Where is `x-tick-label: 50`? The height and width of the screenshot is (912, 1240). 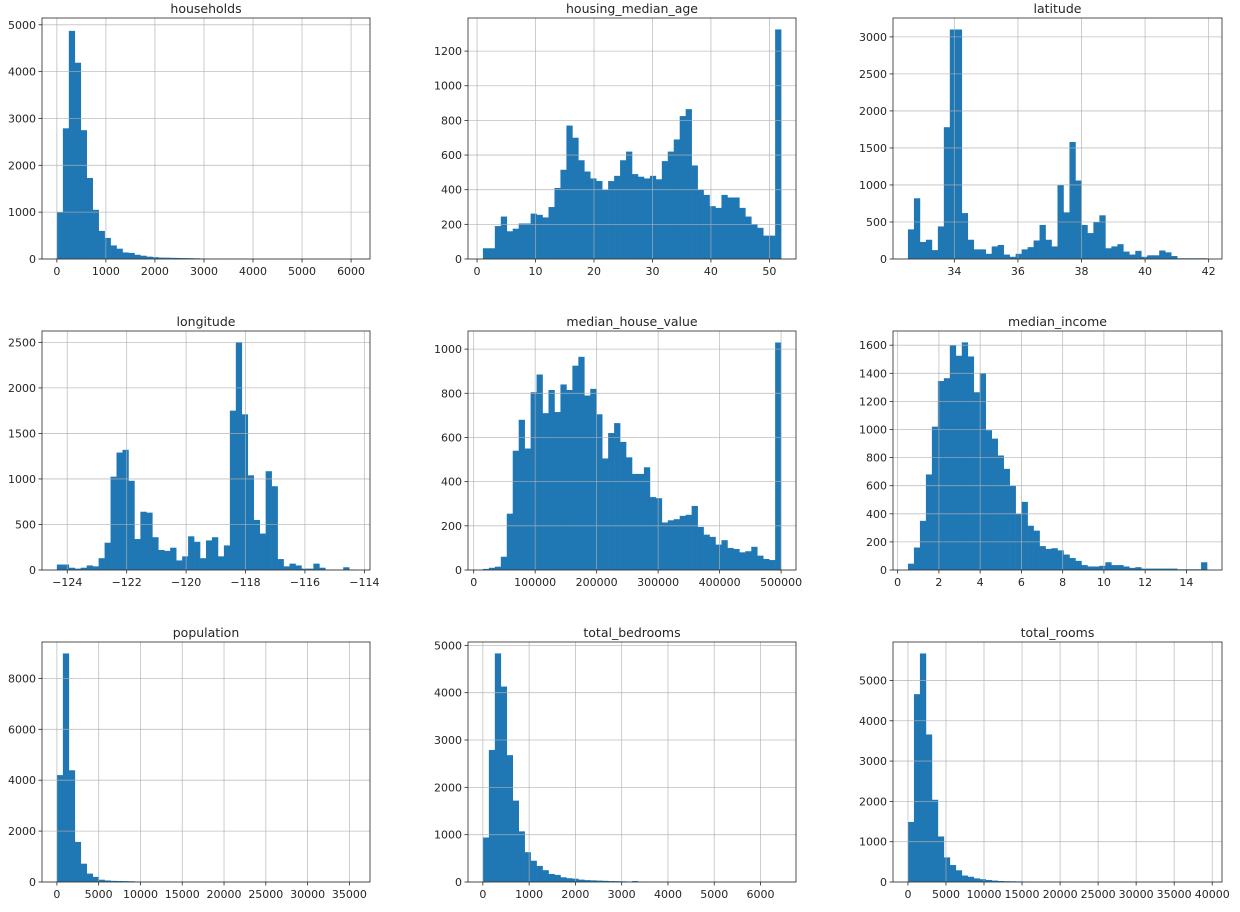
x-tick-label: 50 is located at coordinates (769, 271).